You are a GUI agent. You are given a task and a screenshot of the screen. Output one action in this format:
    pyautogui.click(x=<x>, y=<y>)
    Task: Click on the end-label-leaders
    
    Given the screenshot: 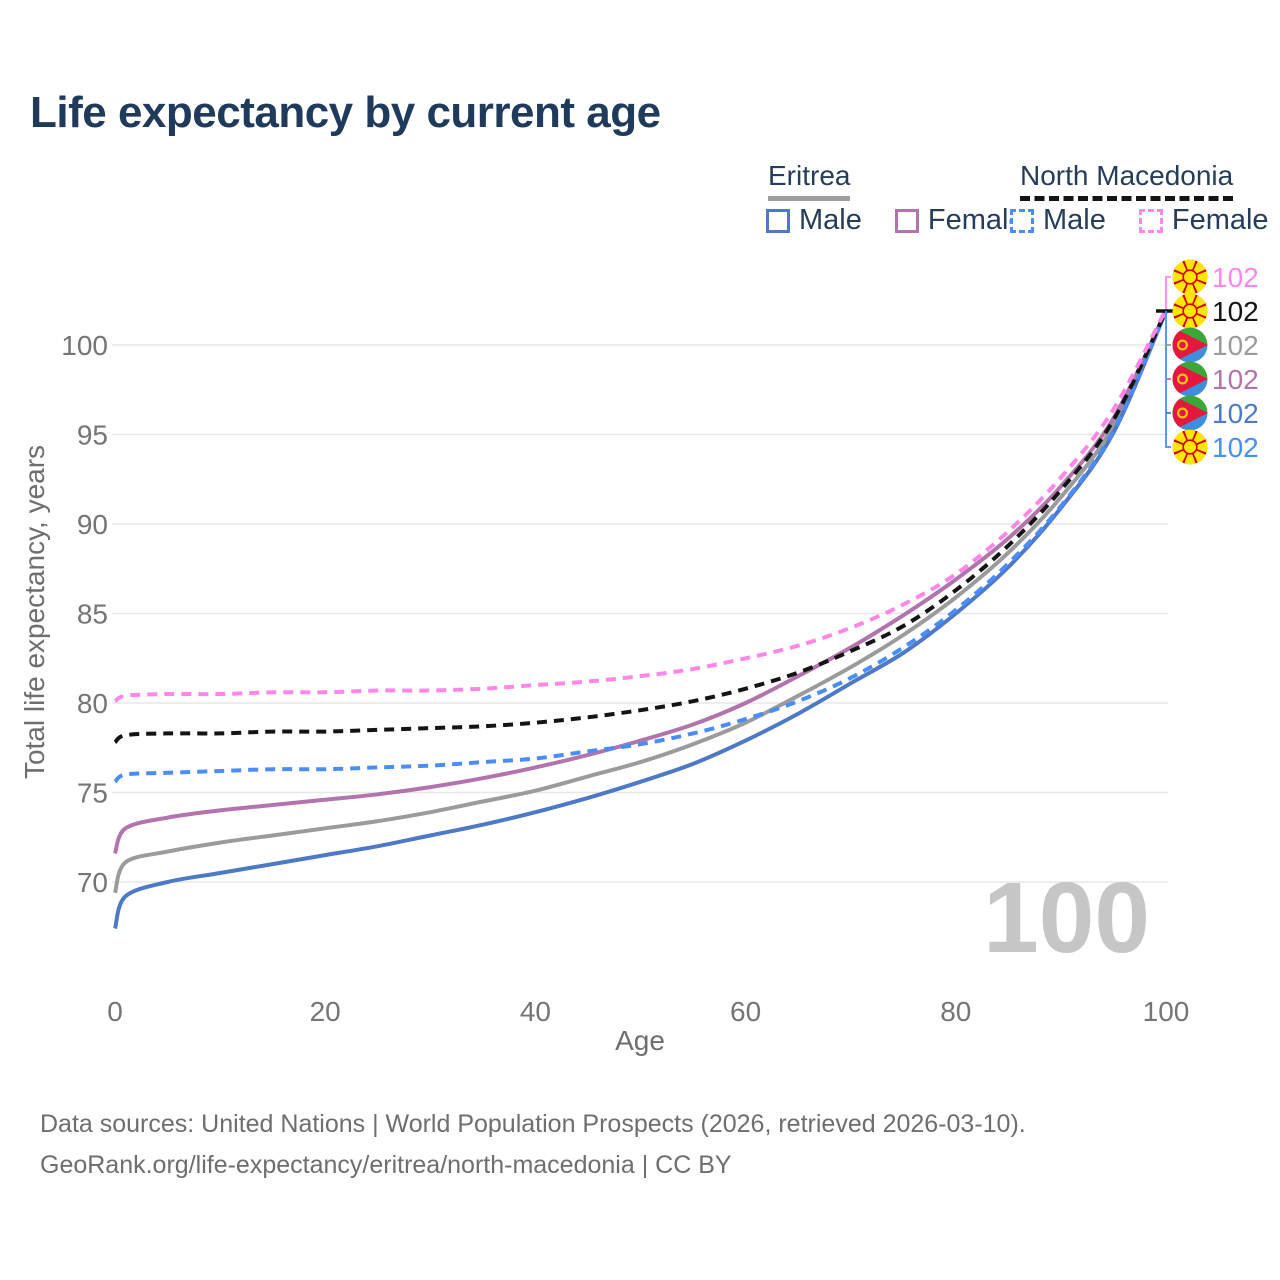 What is the action you would take?
    pyautogui.click(x=1166, y=362)
    